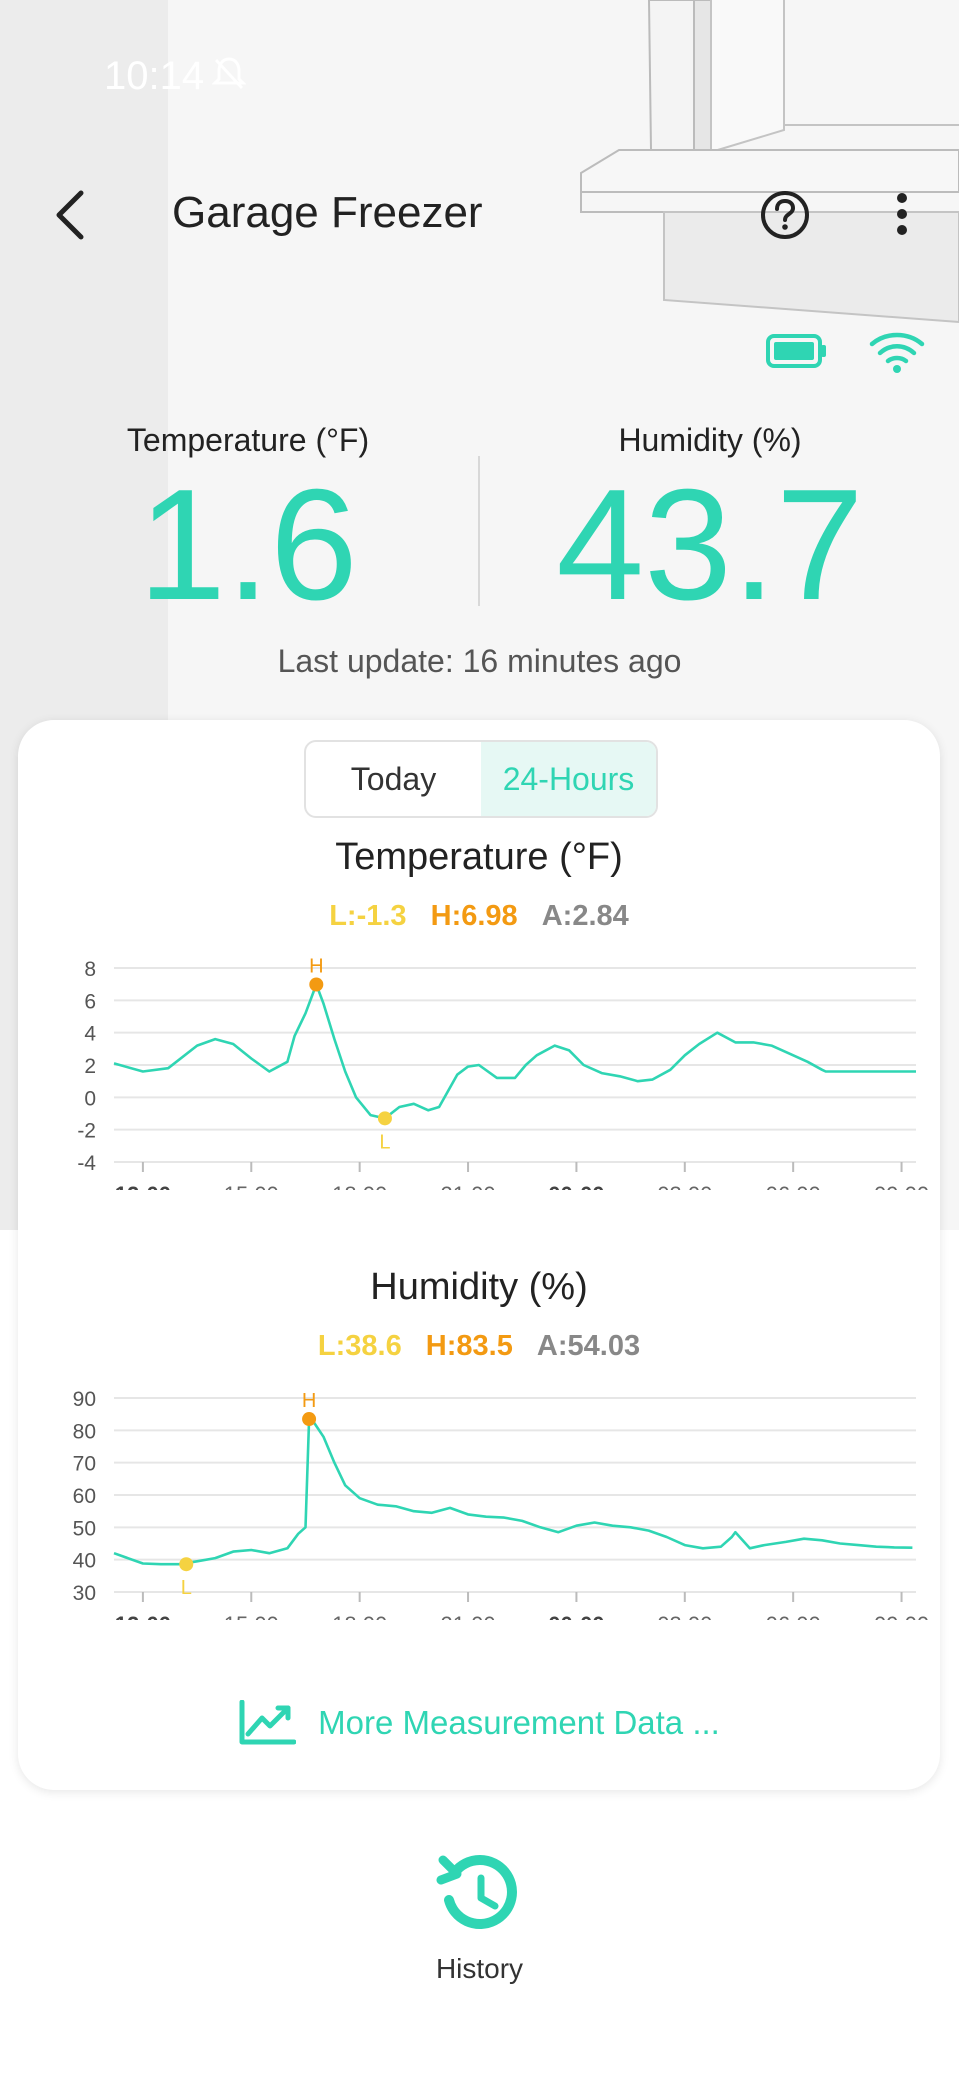 This screenshot has height=2085, width=959. Describe the element at coordinates (710, 440) in the screenshot. I see `humidity-label: Humidity (%)` at that location.